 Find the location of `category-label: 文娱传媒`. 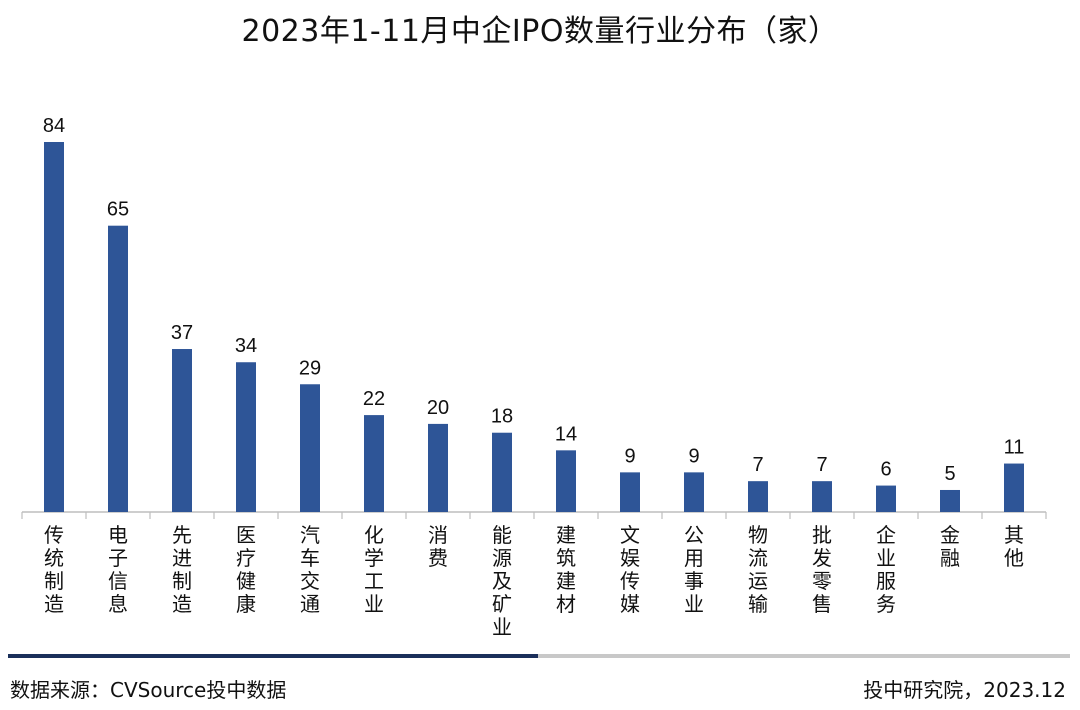

category-label: 文娱传媒 is located at coordinates (630, 569).